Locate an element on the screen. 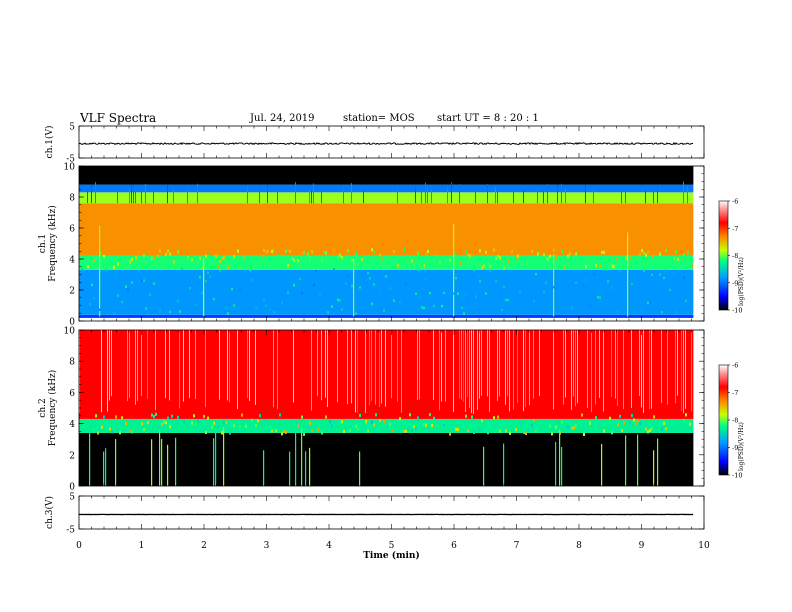 The height and width of the screenshot is (612, 792). colorbar-ch2 is located at coordinates (723, 420).